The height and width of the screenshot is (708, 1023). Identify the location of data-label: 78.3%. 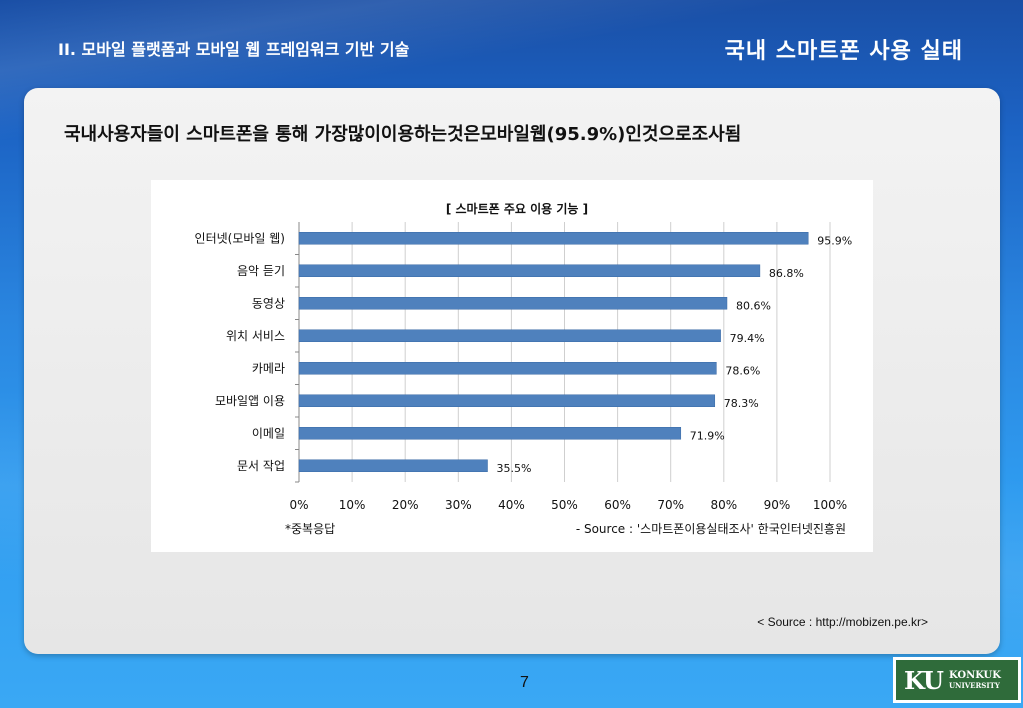
(741, 403).